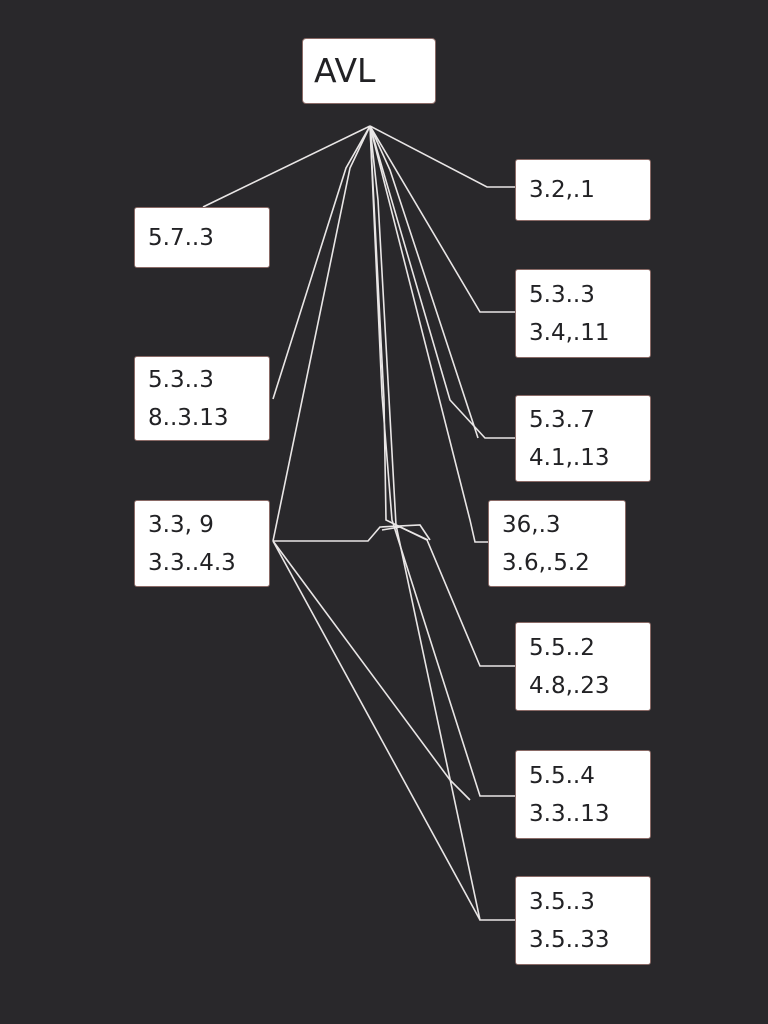 This screenshot has width=768, height=1024. Describe the element at coordinates (562, 901) in the screenshot. I see `right-node-7-line-1: 3.5..3` at that location.